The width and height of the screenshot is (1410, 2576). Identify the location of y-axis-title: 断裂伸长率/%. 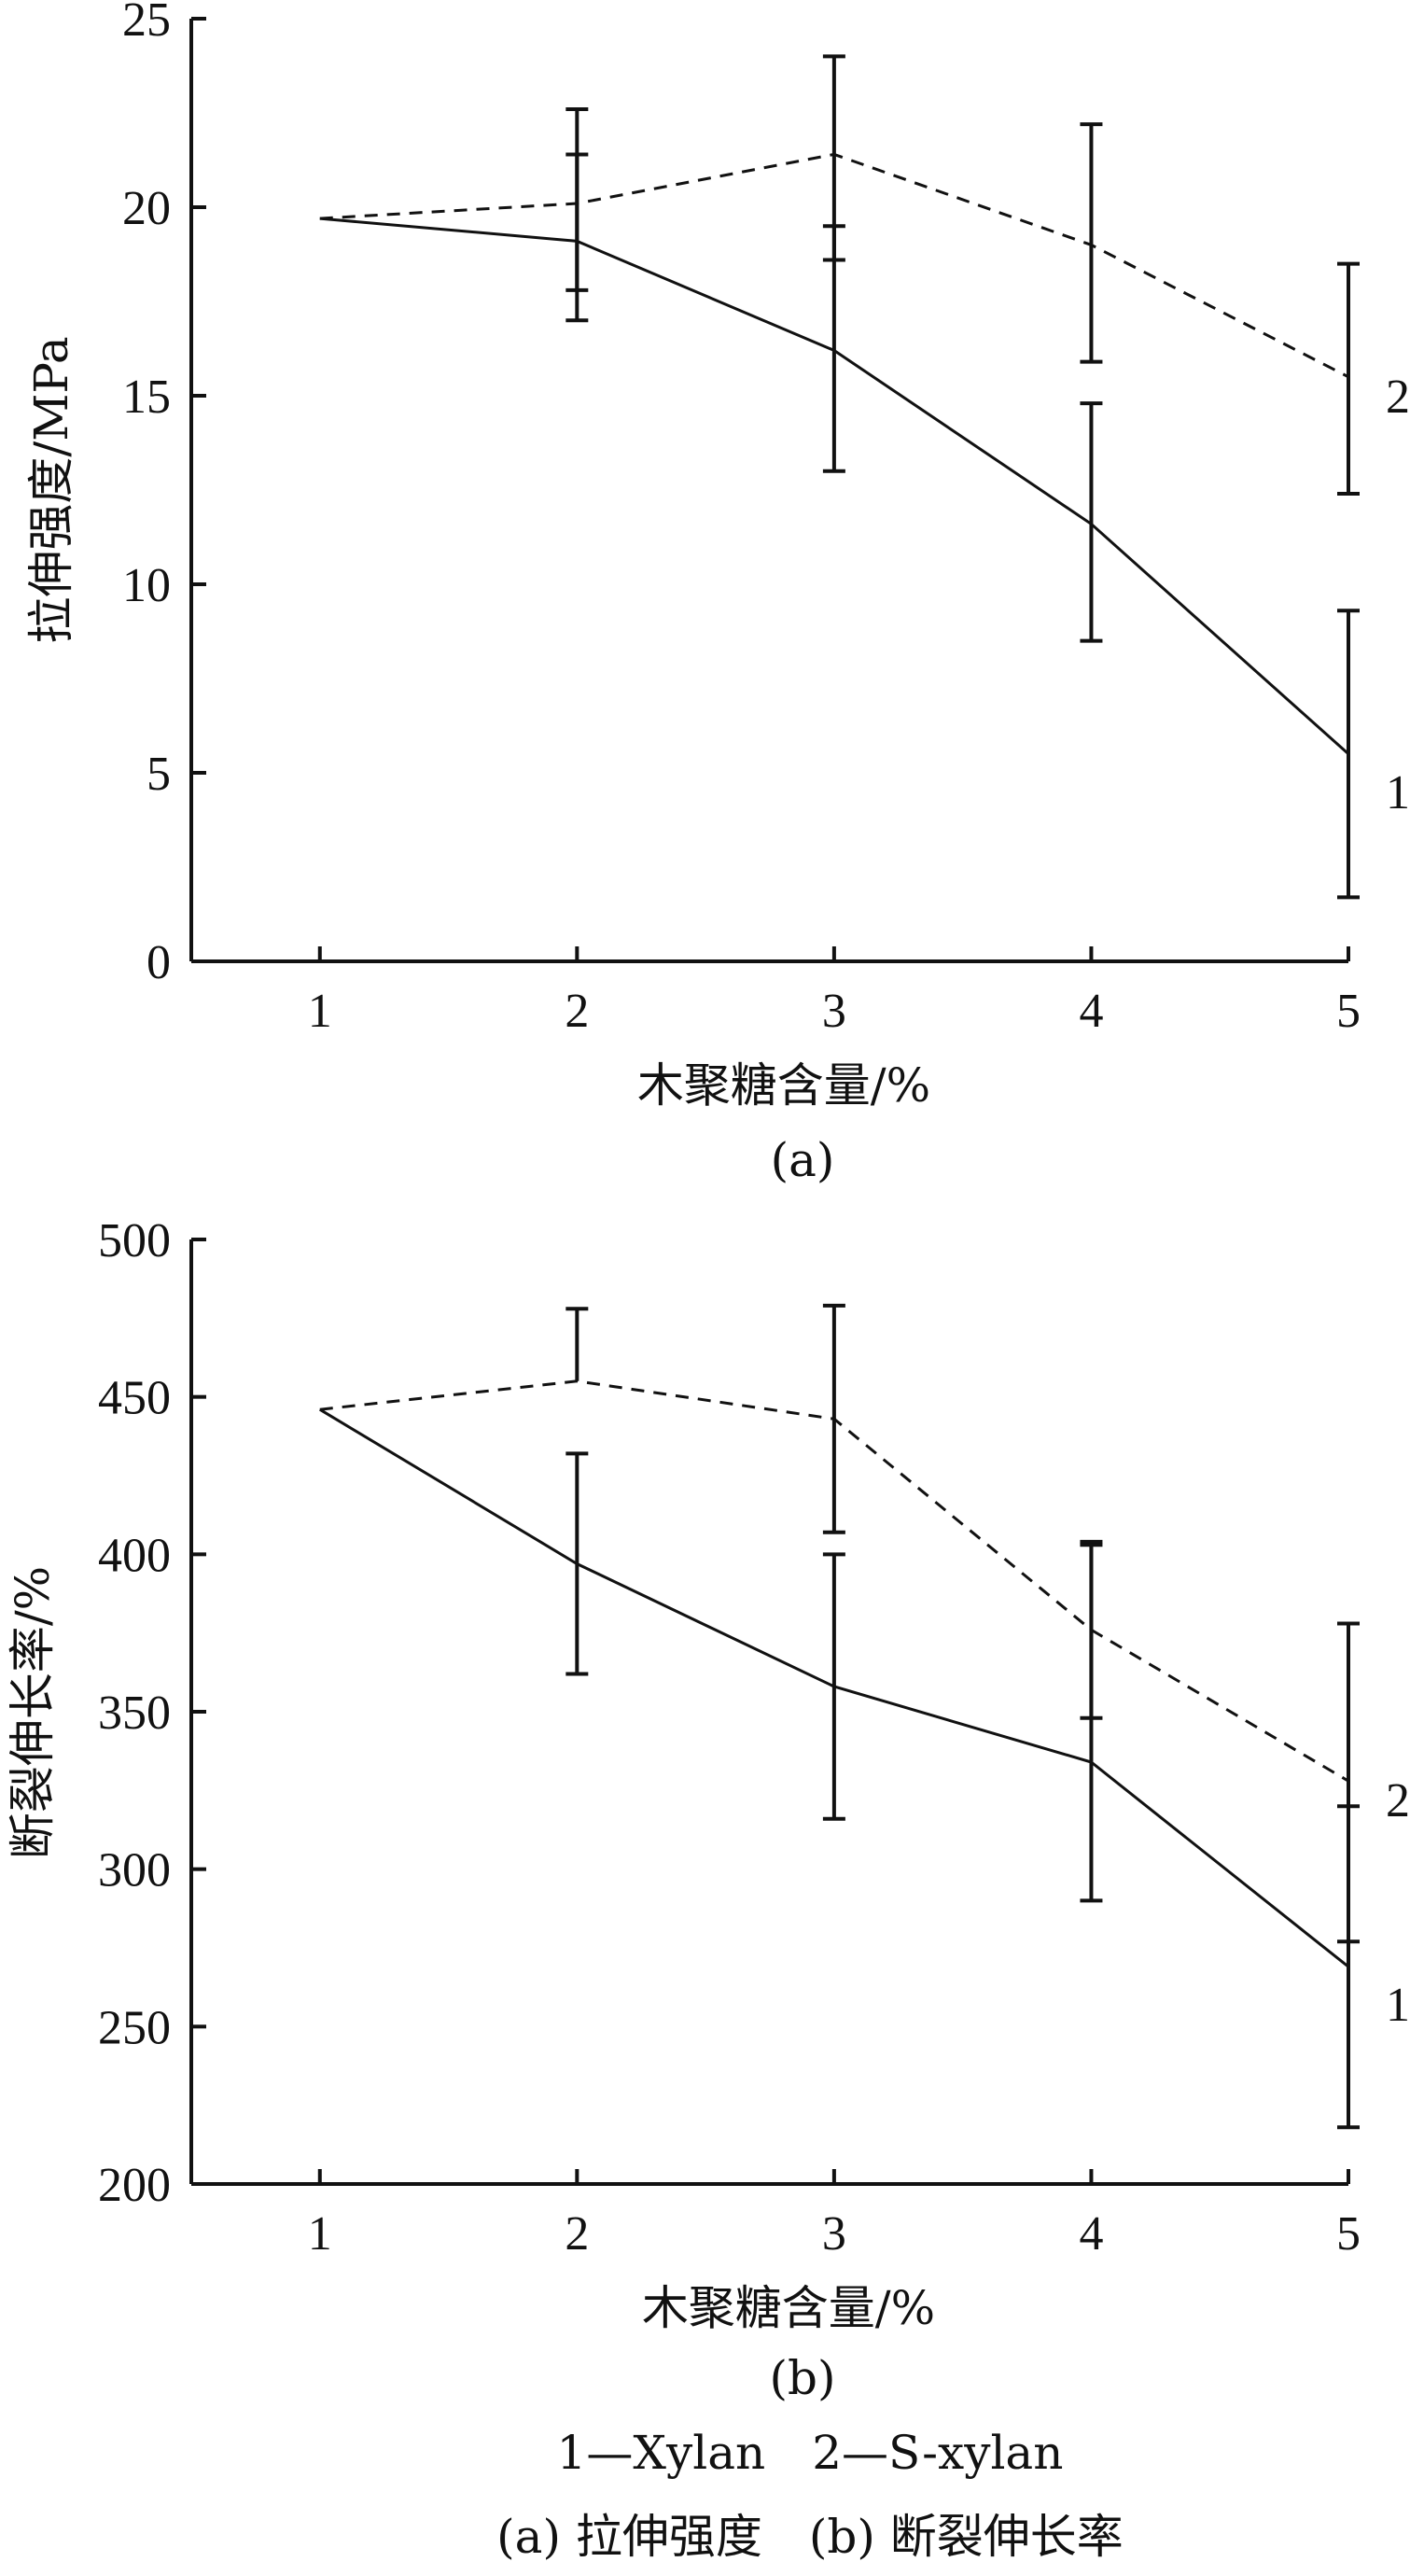
(33, 1712).